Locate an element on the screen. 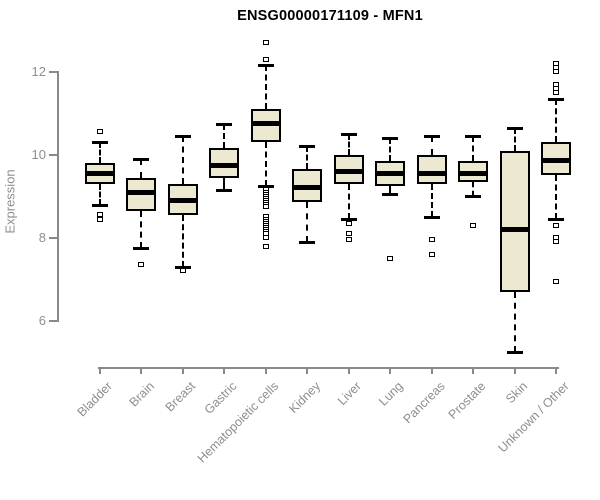 This screenshot has height=500, width=600. y-axis is located at coordinates (58, 196).